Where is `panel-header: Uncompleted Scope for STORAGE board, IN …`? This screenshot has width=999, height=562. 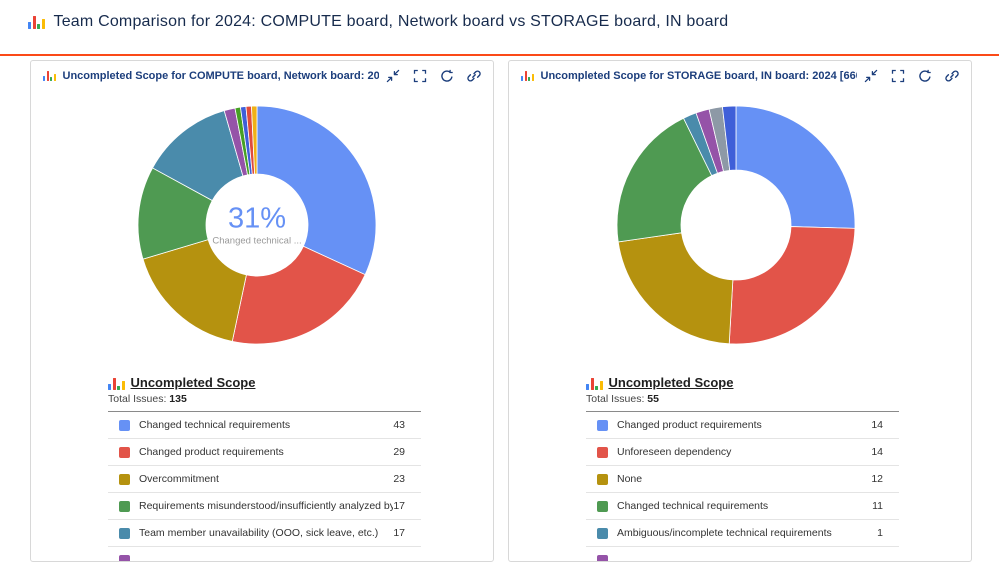
panel-header: Uncompleted Scope for STORAGE board, IN … is located at coordinates (740, 73).